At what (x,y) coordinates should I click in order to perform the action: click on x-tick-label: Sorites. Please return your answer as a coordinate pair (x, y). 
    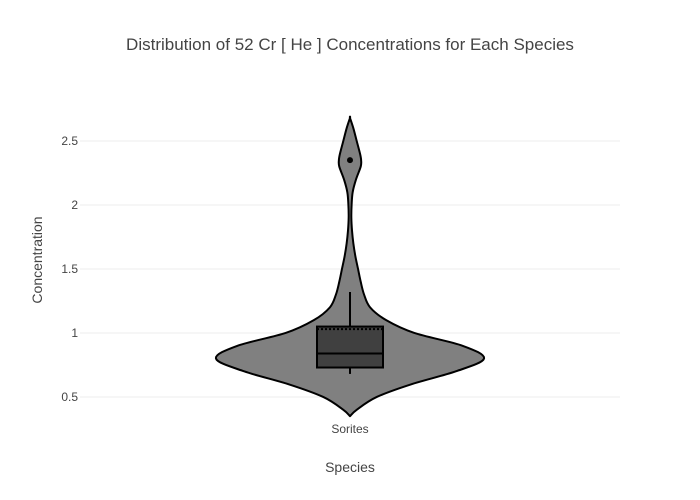
    Looking at the image, I should click on (349, 429).